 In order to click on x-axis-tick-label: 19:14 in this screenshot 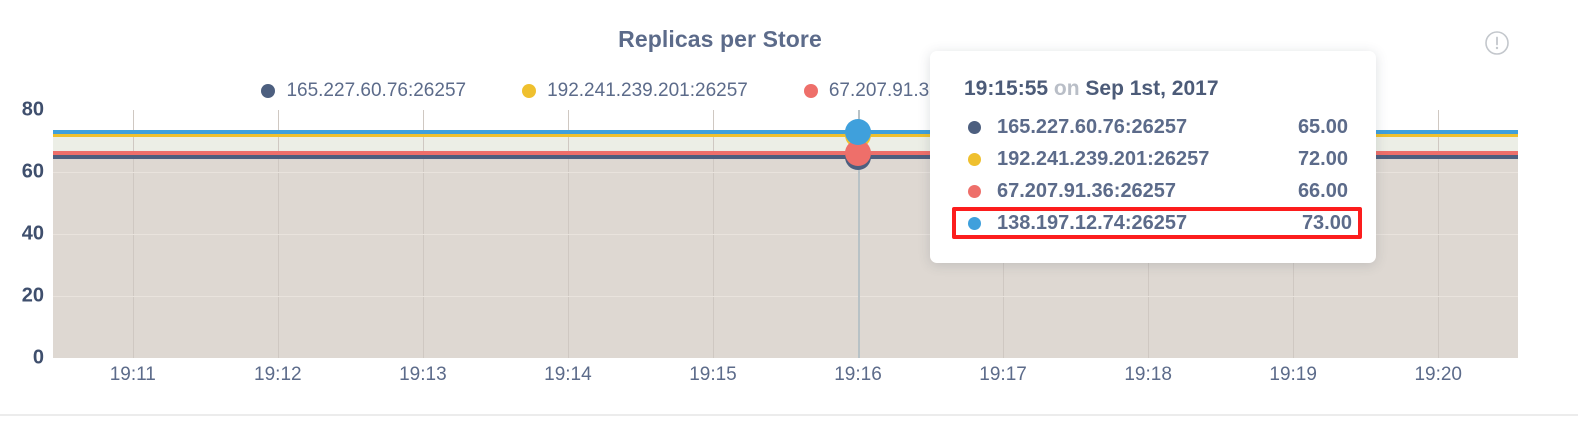, I will do `click(568, 374)`.